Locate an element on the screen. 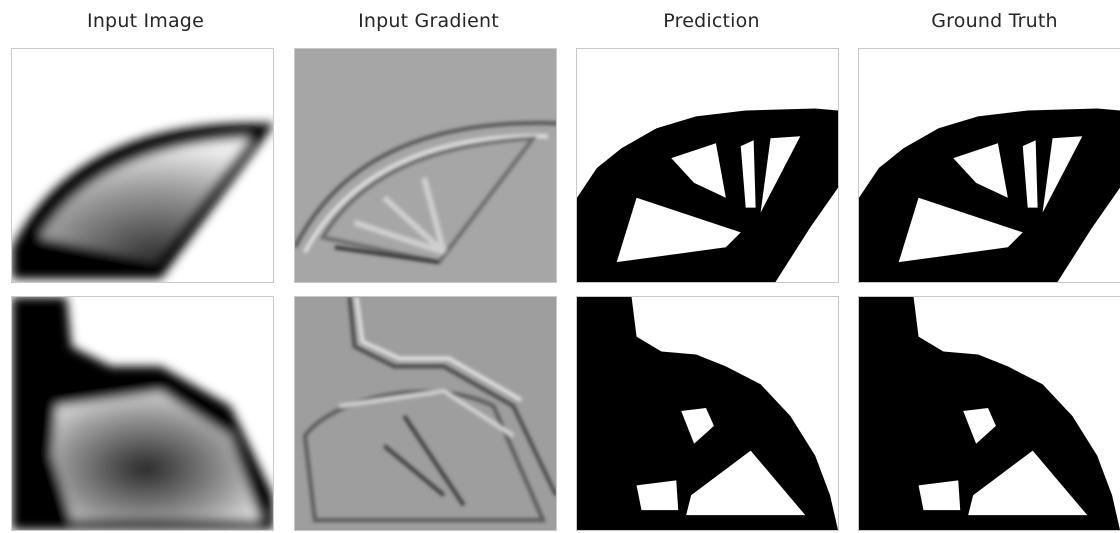 Image resolution: width=1120 pixels, height=533 pixels. row2-prediction is located at coordinates (707, 413).